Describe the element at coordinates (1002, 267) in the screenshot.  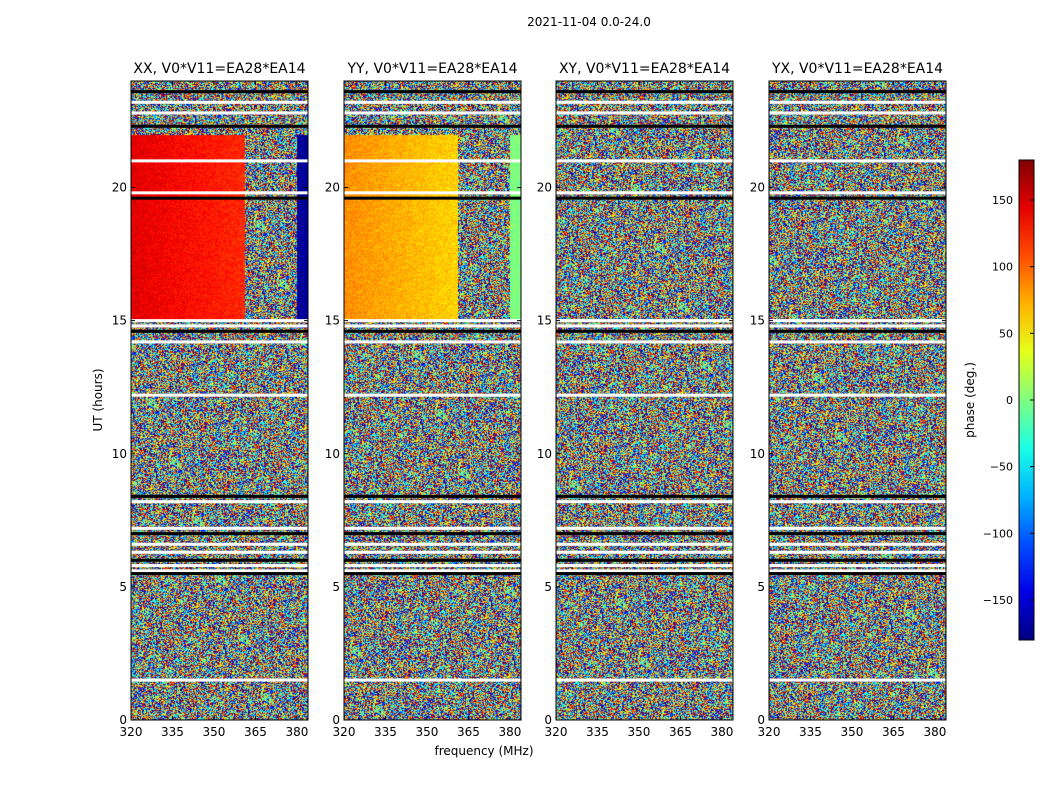
I see `colorbar-tick-label: 100` at that location.